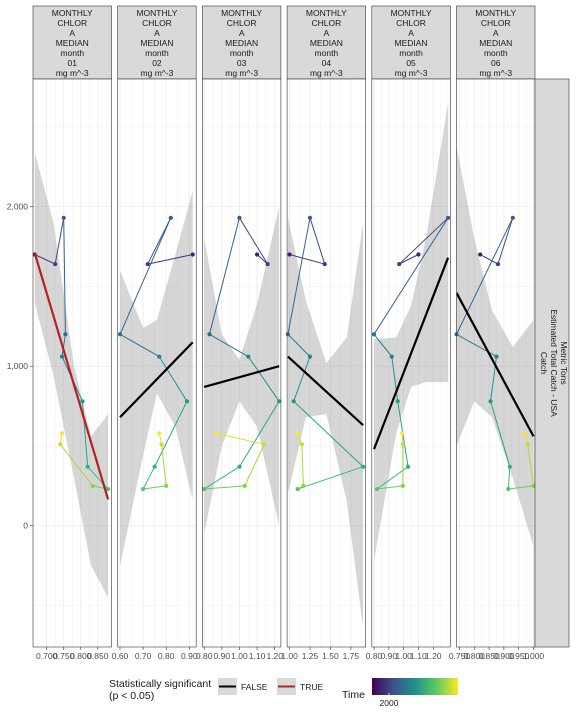 This screenshot has height=720, width=576. What do you see at coordinates (289, 656) in the screenshot?
I see `x-tick-label: 1.00` at bounding box center [289, 656].